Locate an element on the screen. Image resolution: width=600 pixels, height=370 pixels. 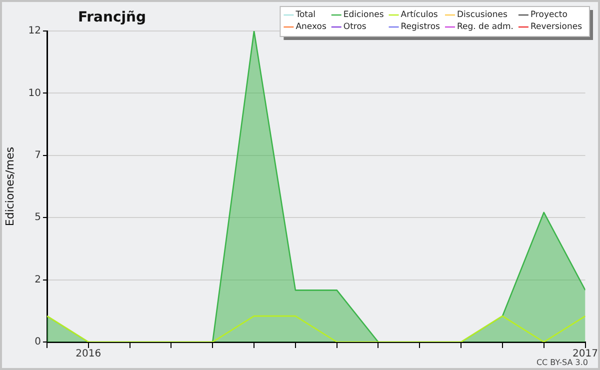
y-tick-label: 2 is located at coordinates (37, 280).